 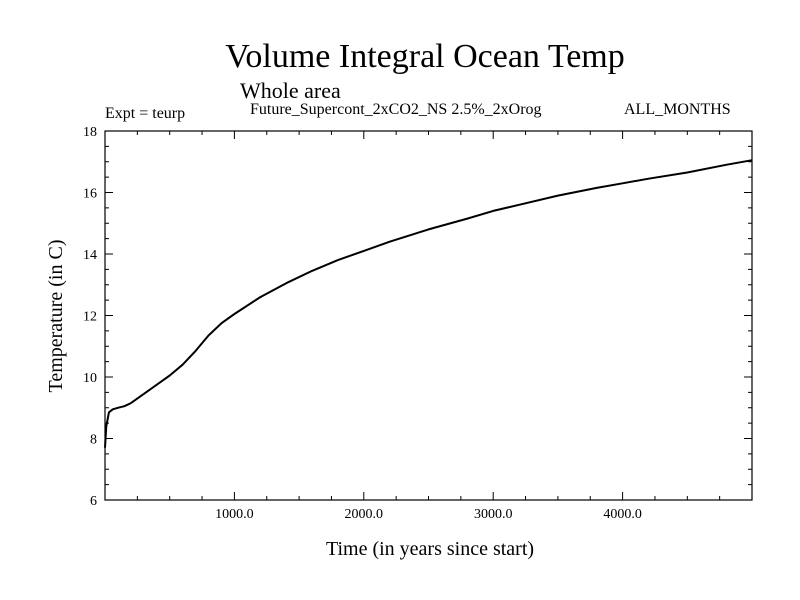 I want to click on y-tick-label: 6, so click(x=93, y=501).